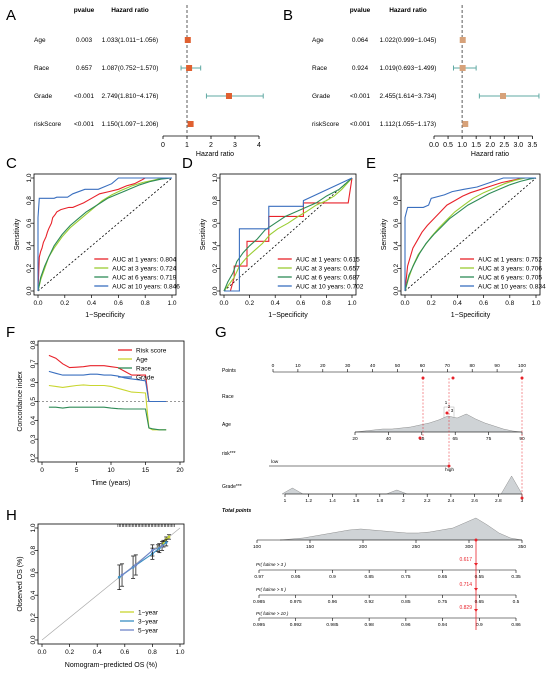 This screenshot has width=550, height=677. What do you see at coordinates (480, 602) in the screenshot?
I see `p2-tick-label: 0.65` at bounding box center [480, 602].